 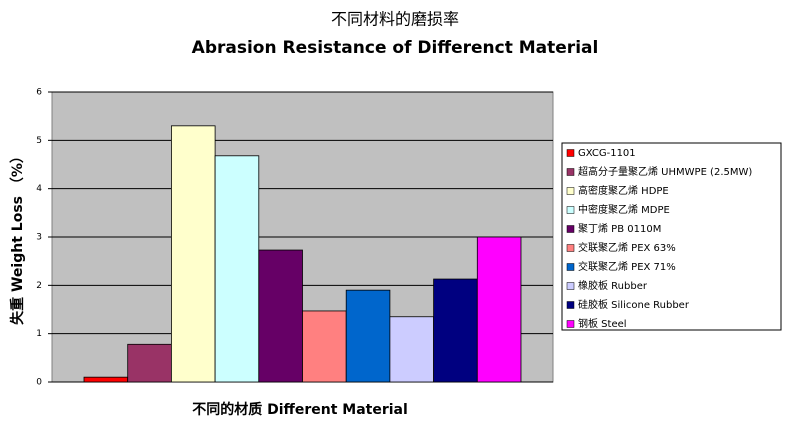 What do you see at coordinates (627, 247) in the screenshot?
I see `legend-label: 交联聚乙烯 PEX 63%` at bounding box center [627, 247].